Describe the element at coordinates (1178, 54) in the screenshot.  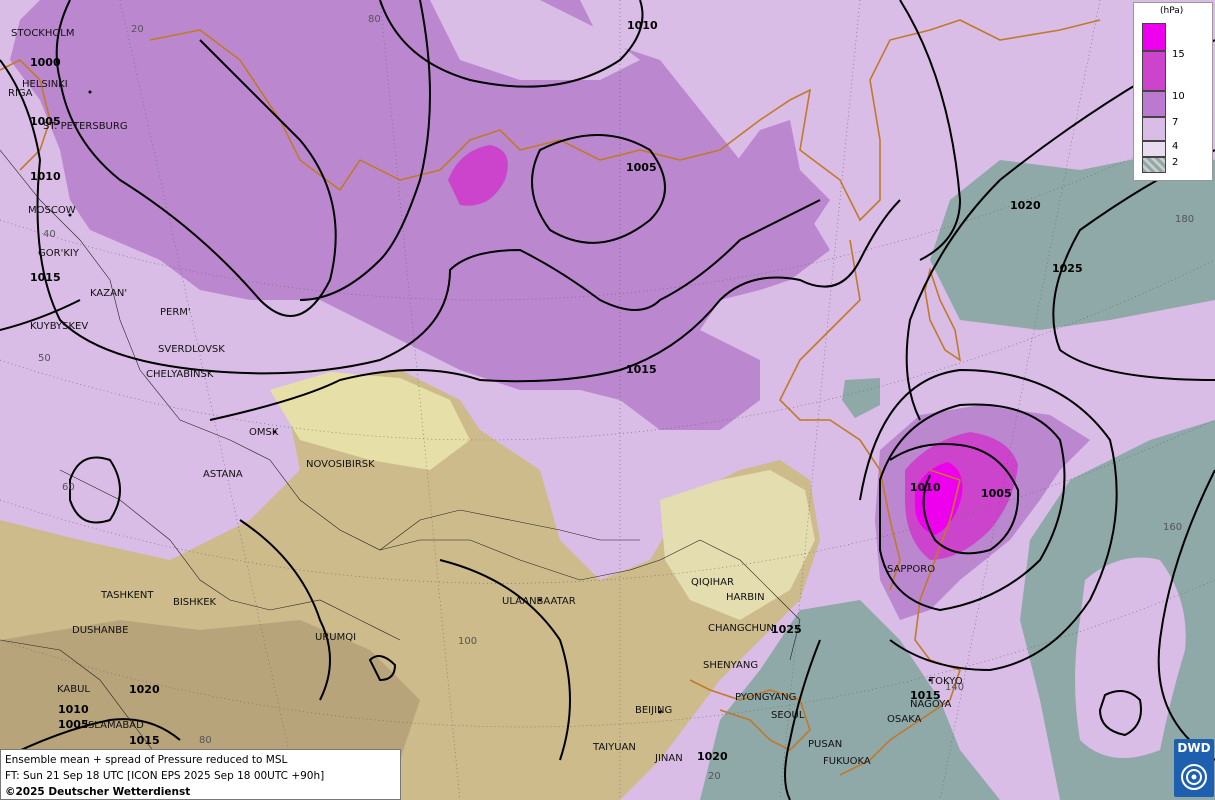
I see `legend-level: 15` at that location.